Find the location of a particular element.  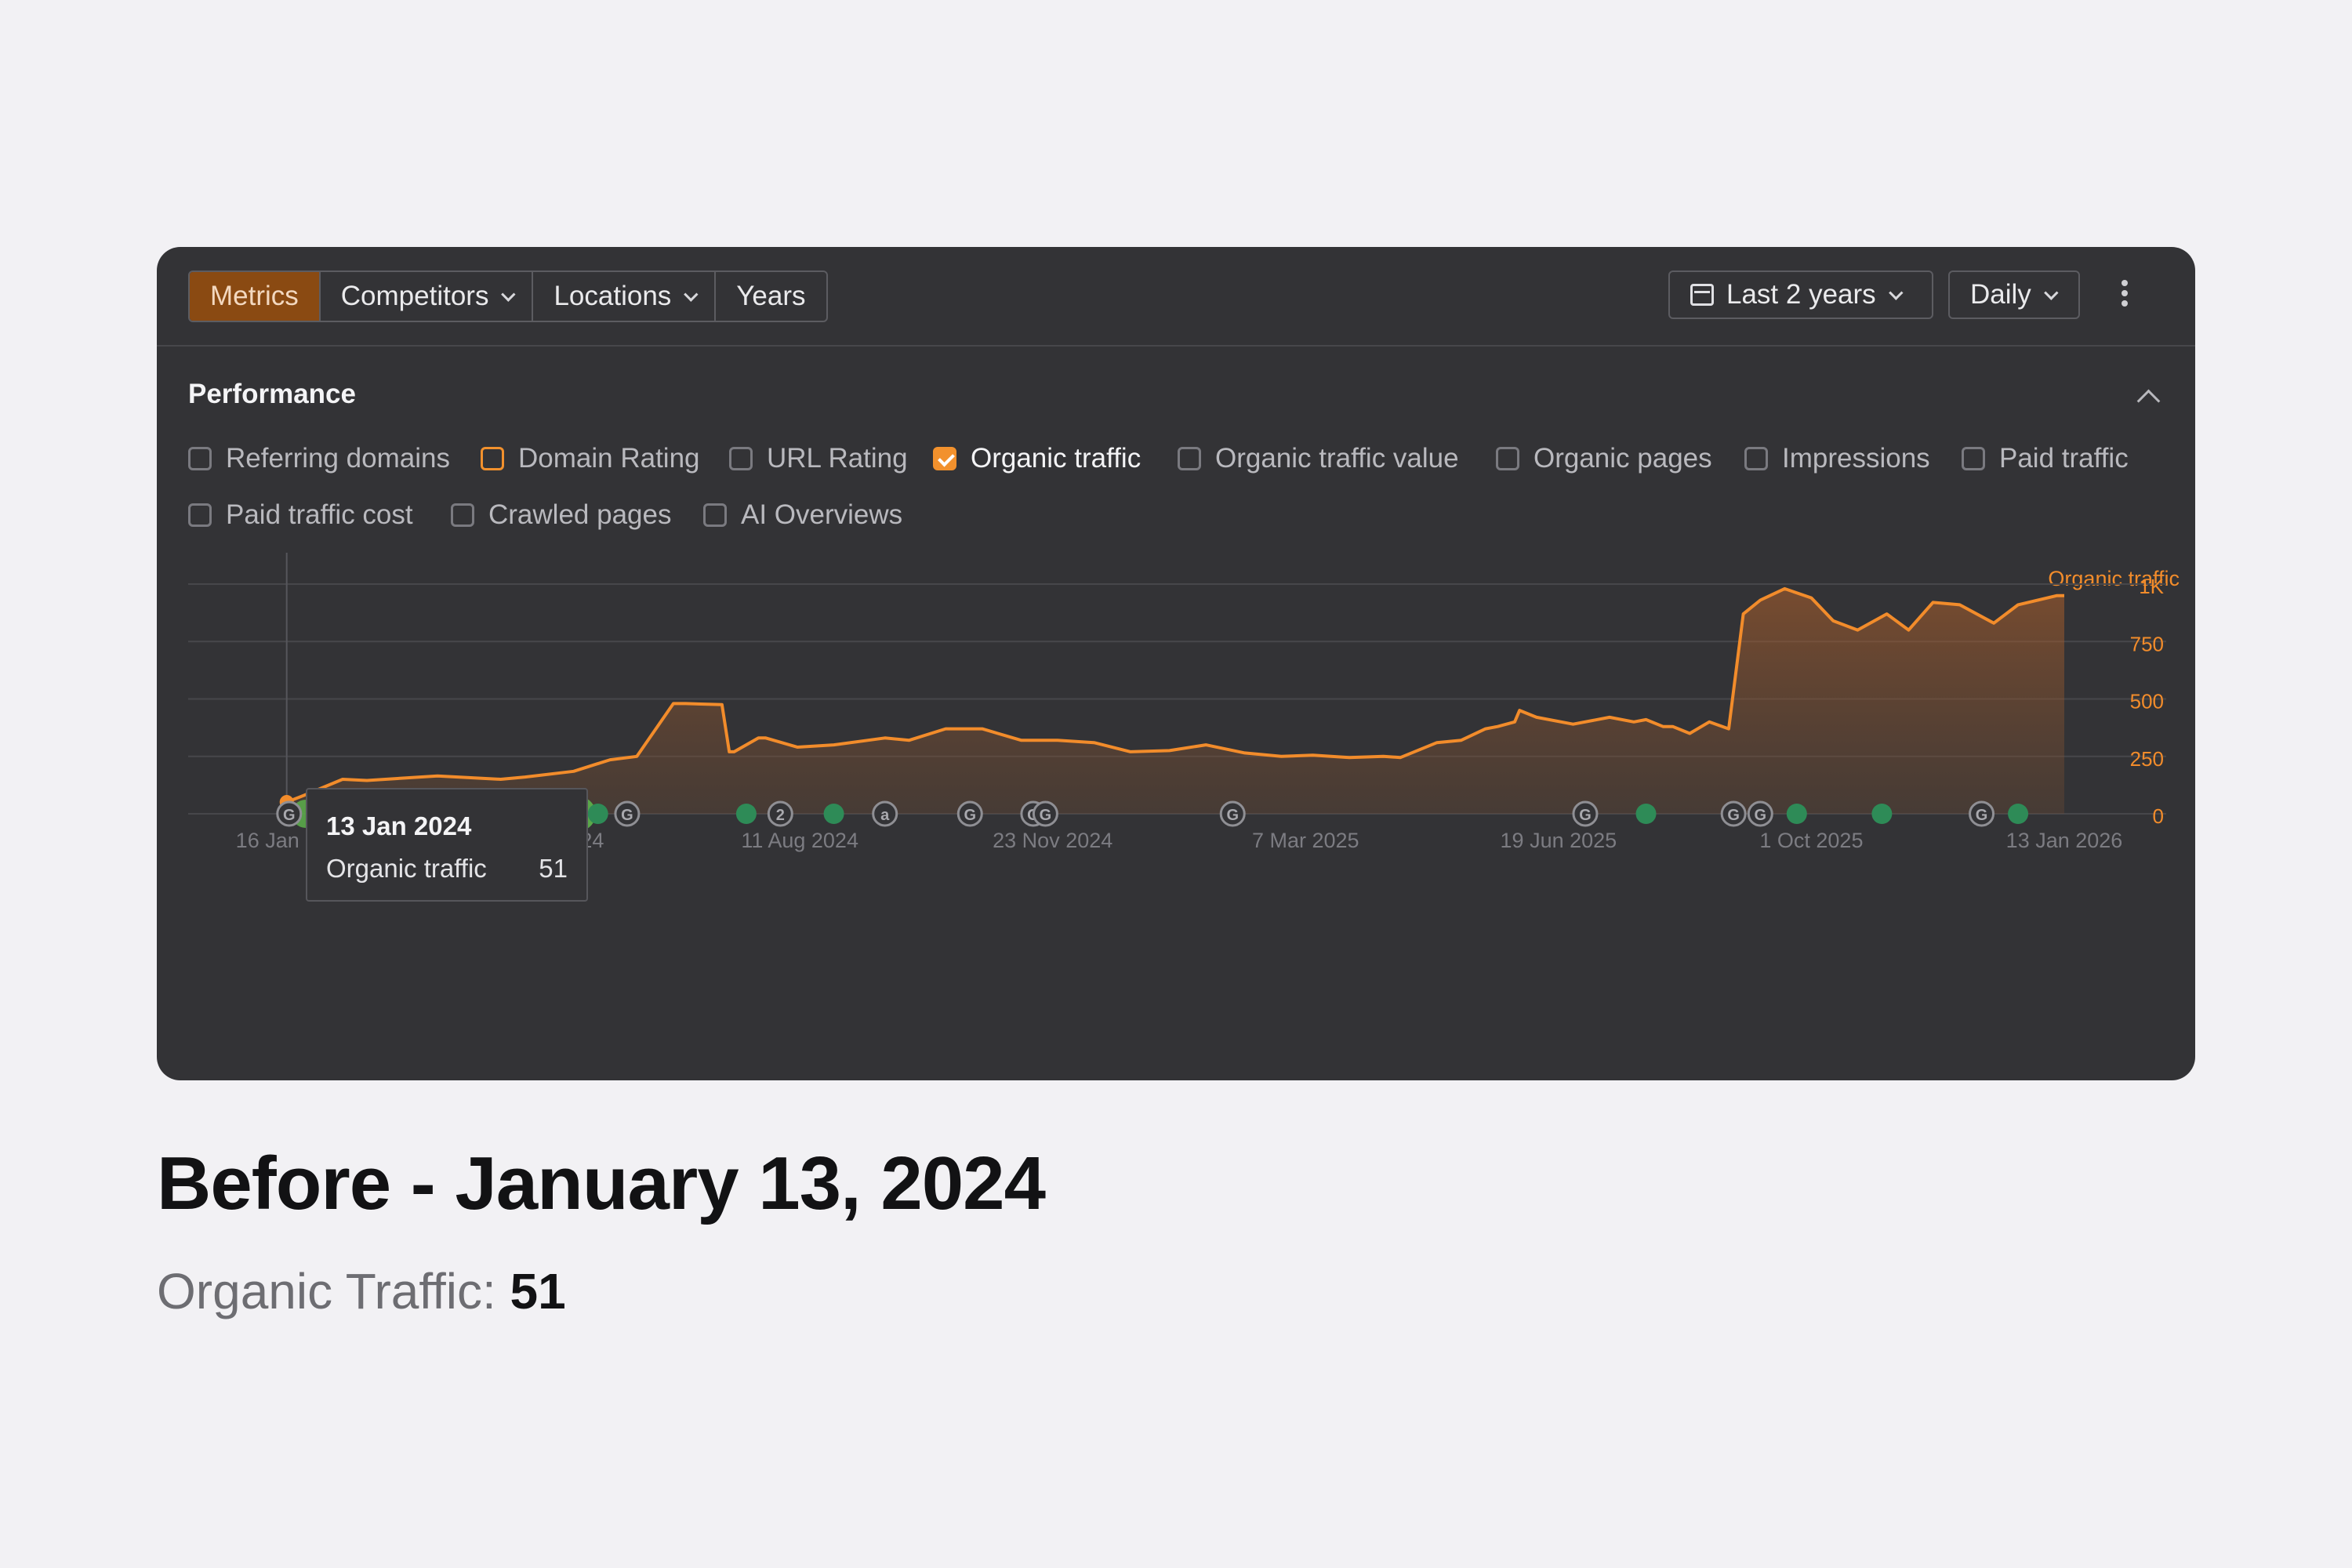

y-tick-label: 0 is located at coordinates (2158, 816).